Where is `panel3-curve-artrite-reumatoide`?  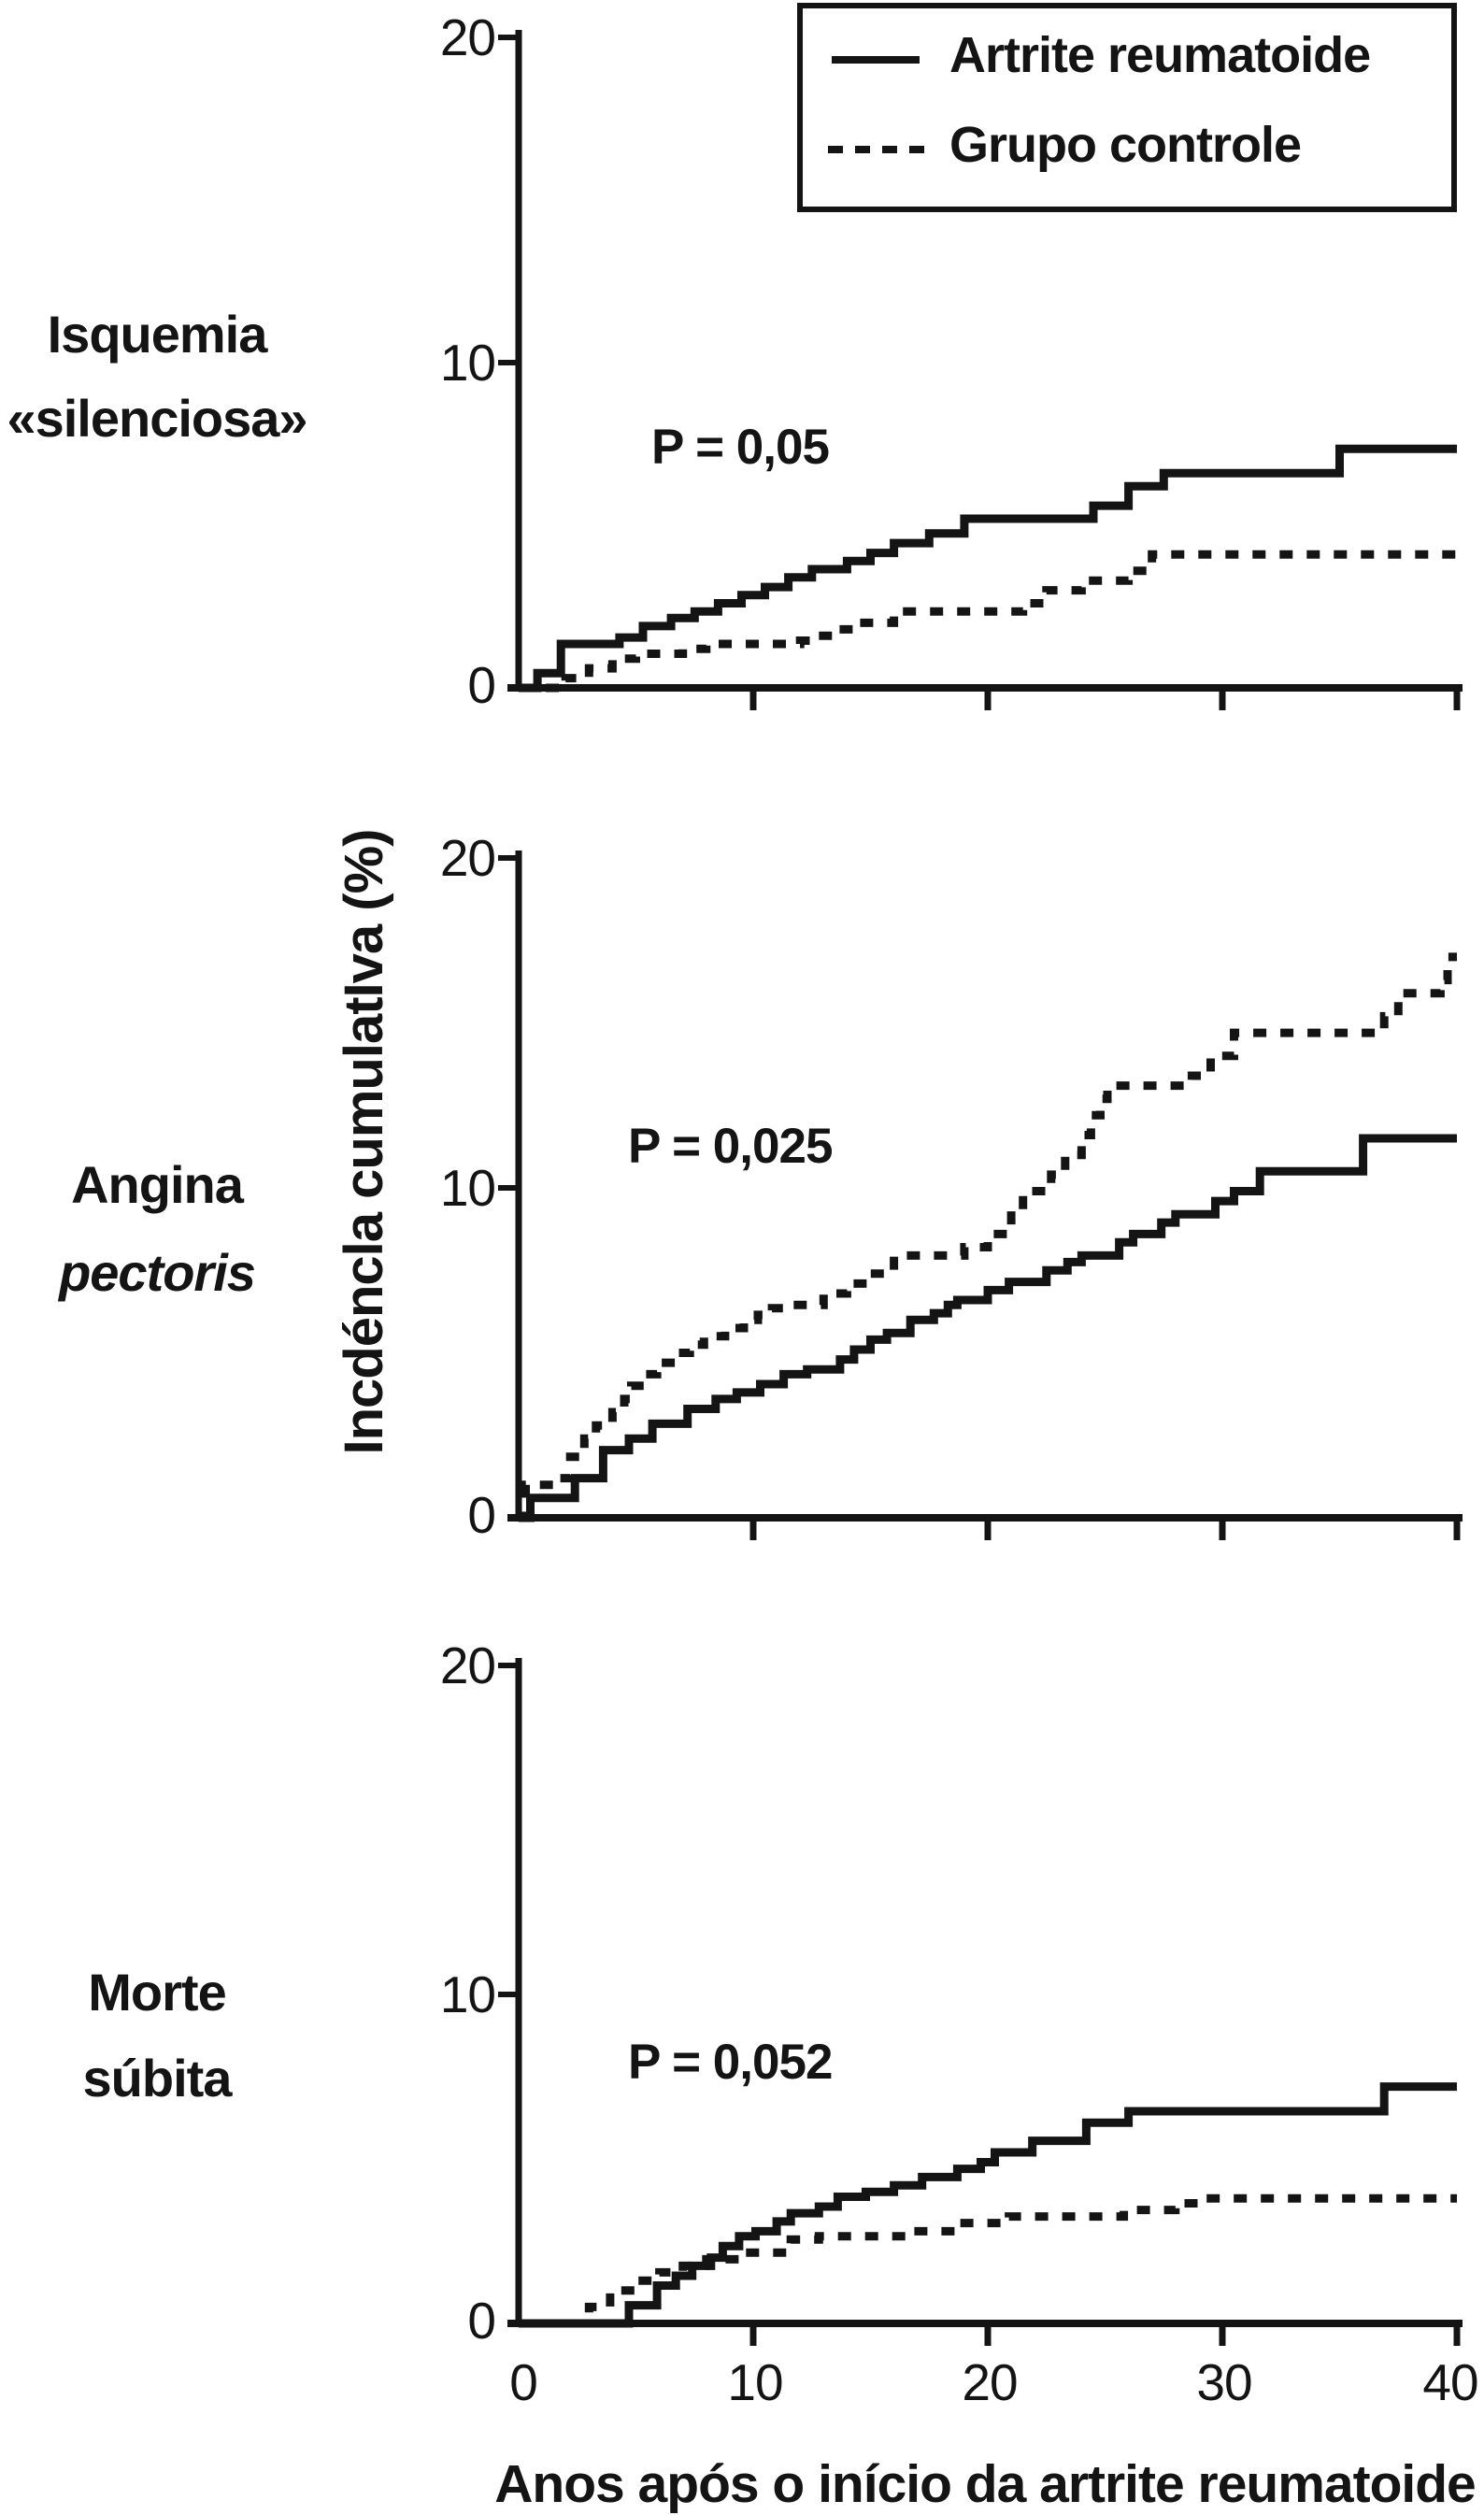 panel3-curve-artrite-reumatoide is located at coordinates (988, 2205).